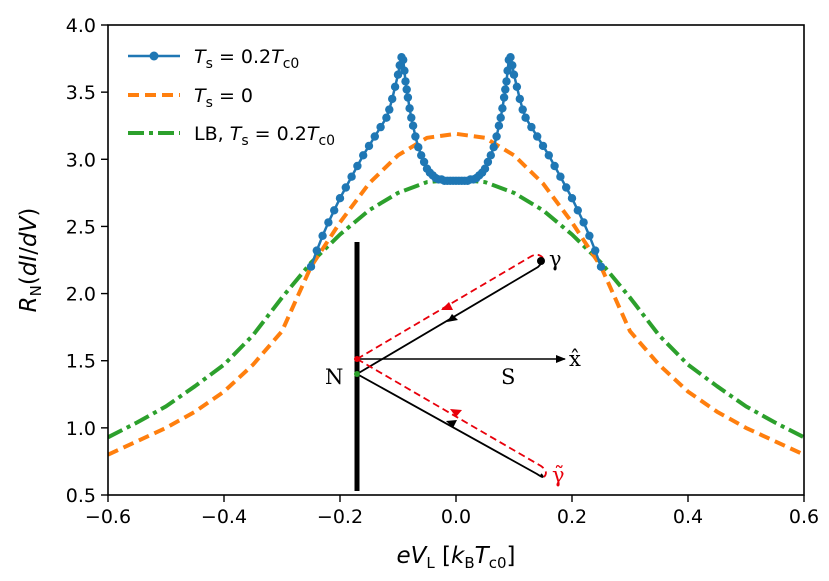 Image resolution: width=829 pixels, height=581 pixels. Describe the element at coordinates (30, 260) in the screenshot. I see `y-axis-label: RN(dI/dV)` at that location.